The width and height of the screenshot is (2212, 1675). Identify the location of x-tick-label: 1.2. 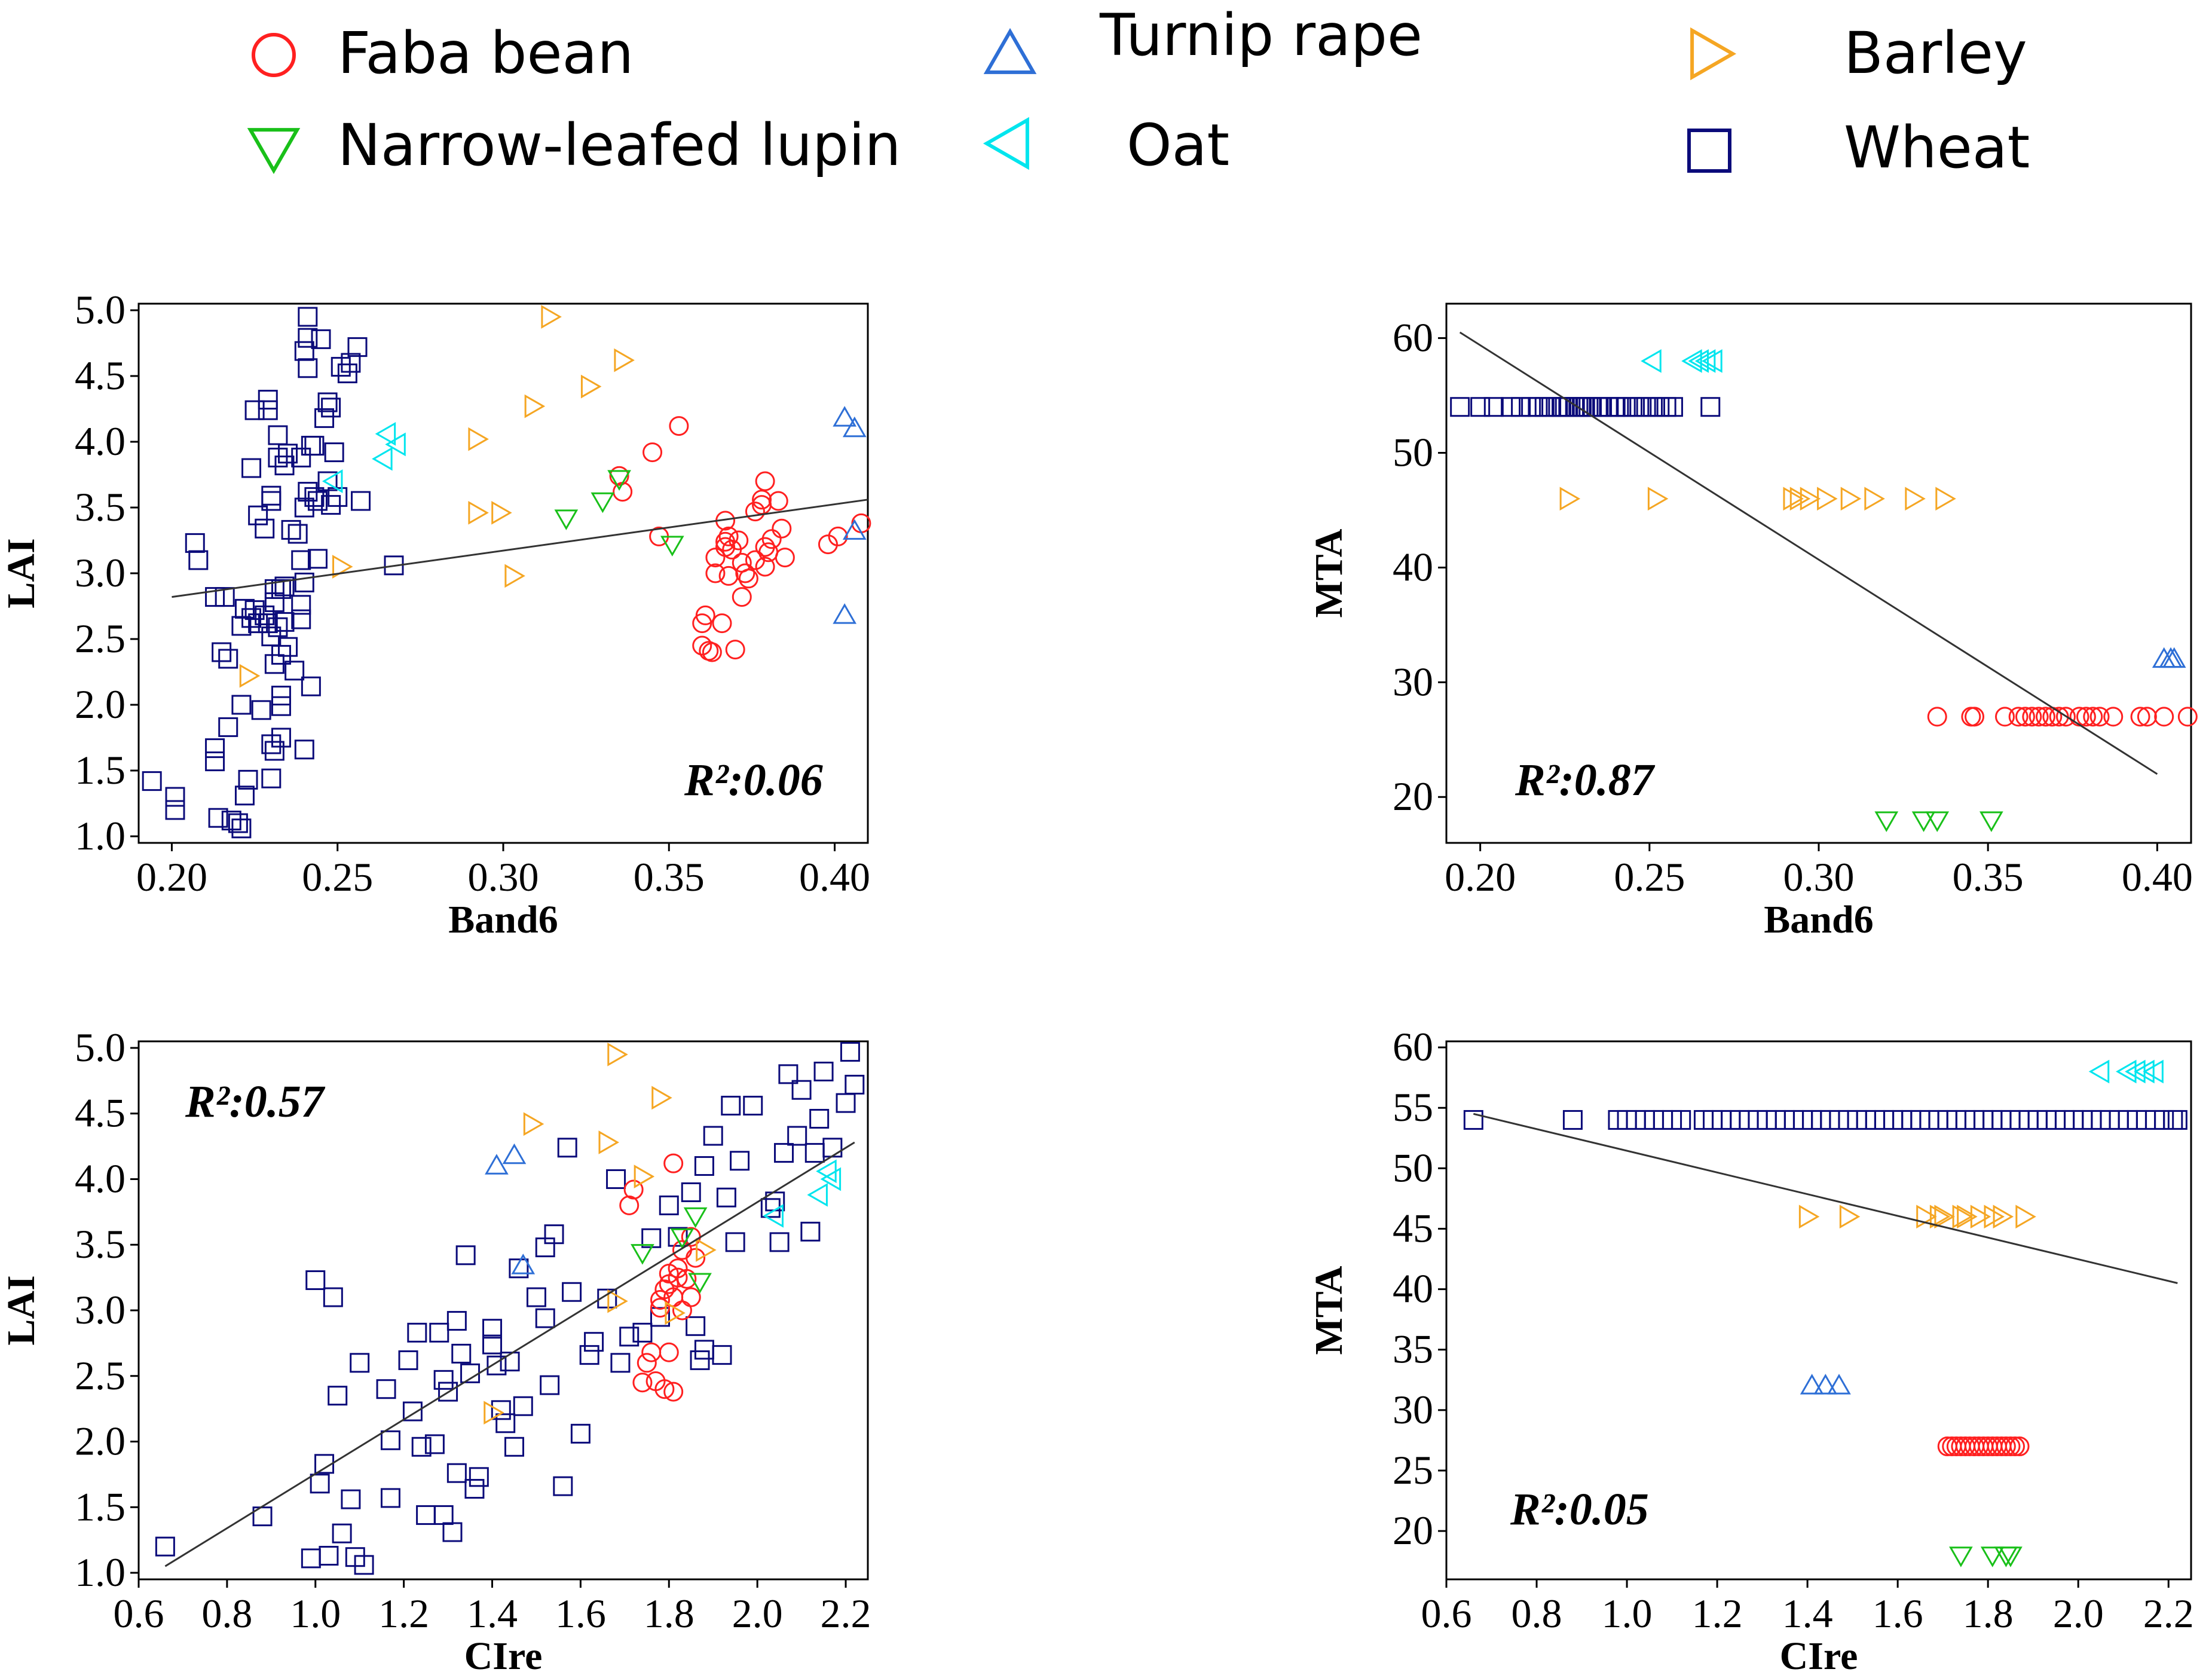
(1717, 1613).